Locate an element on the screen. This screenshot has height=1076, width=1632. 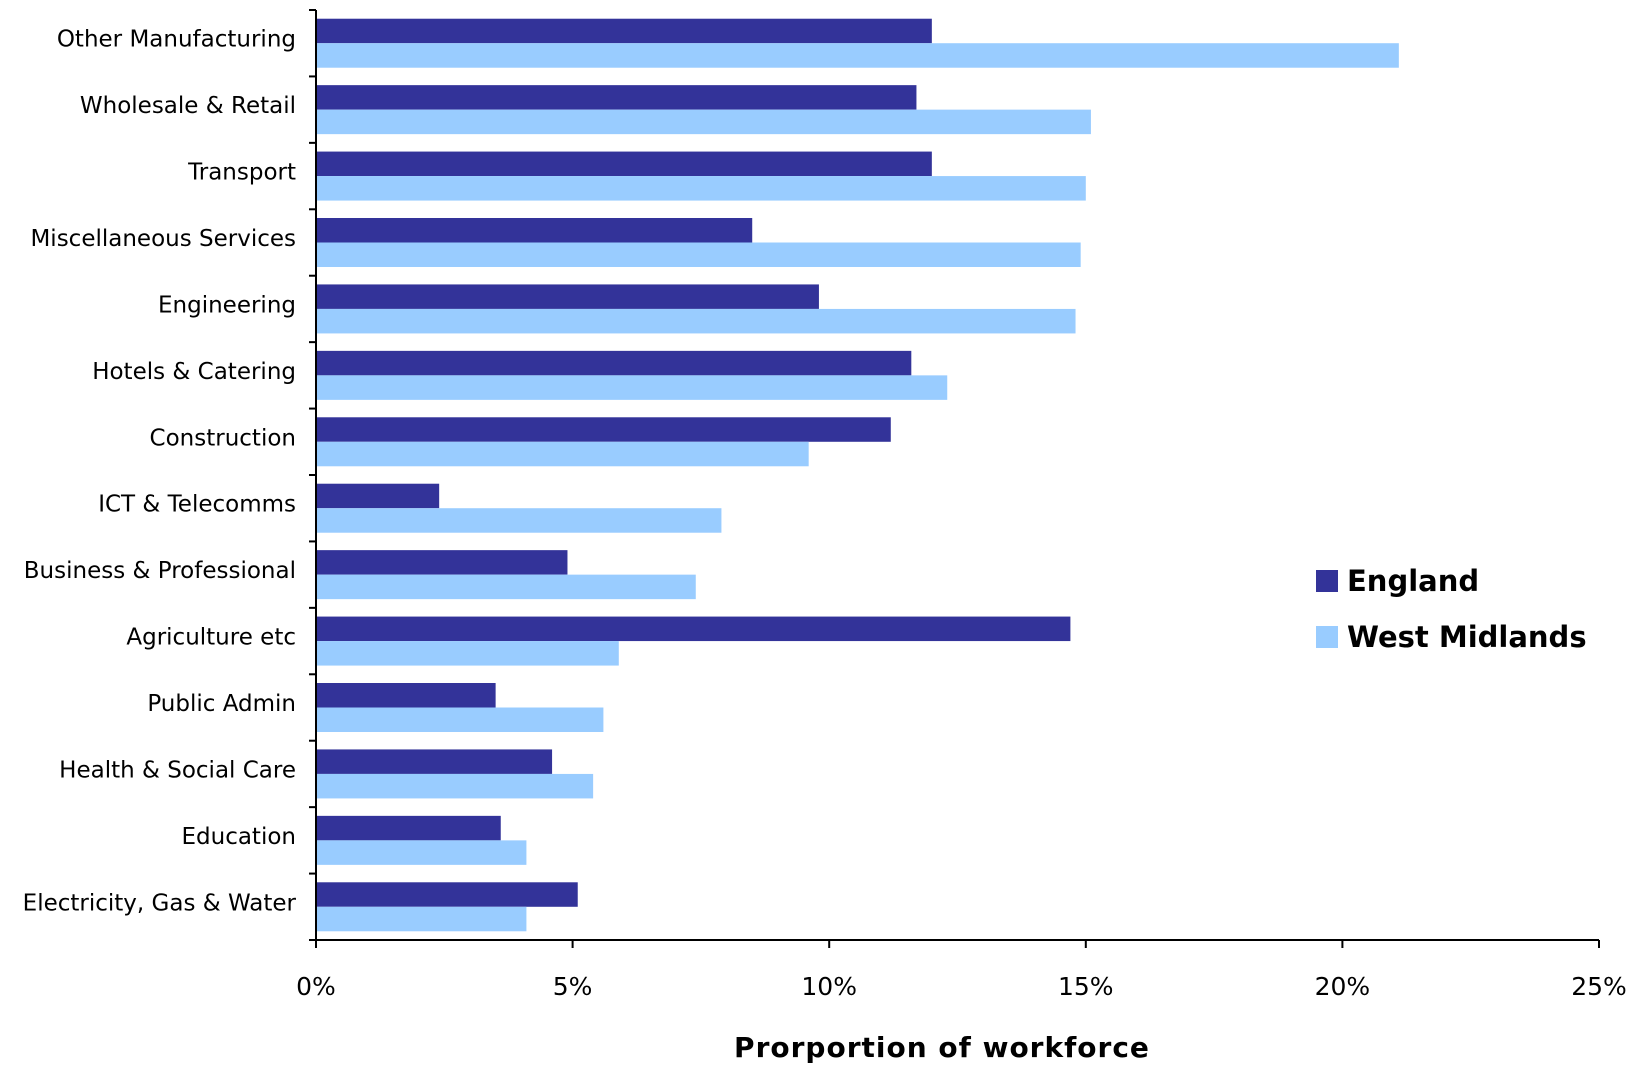
legend-swatch-england is located at coordinates (1327, 581).